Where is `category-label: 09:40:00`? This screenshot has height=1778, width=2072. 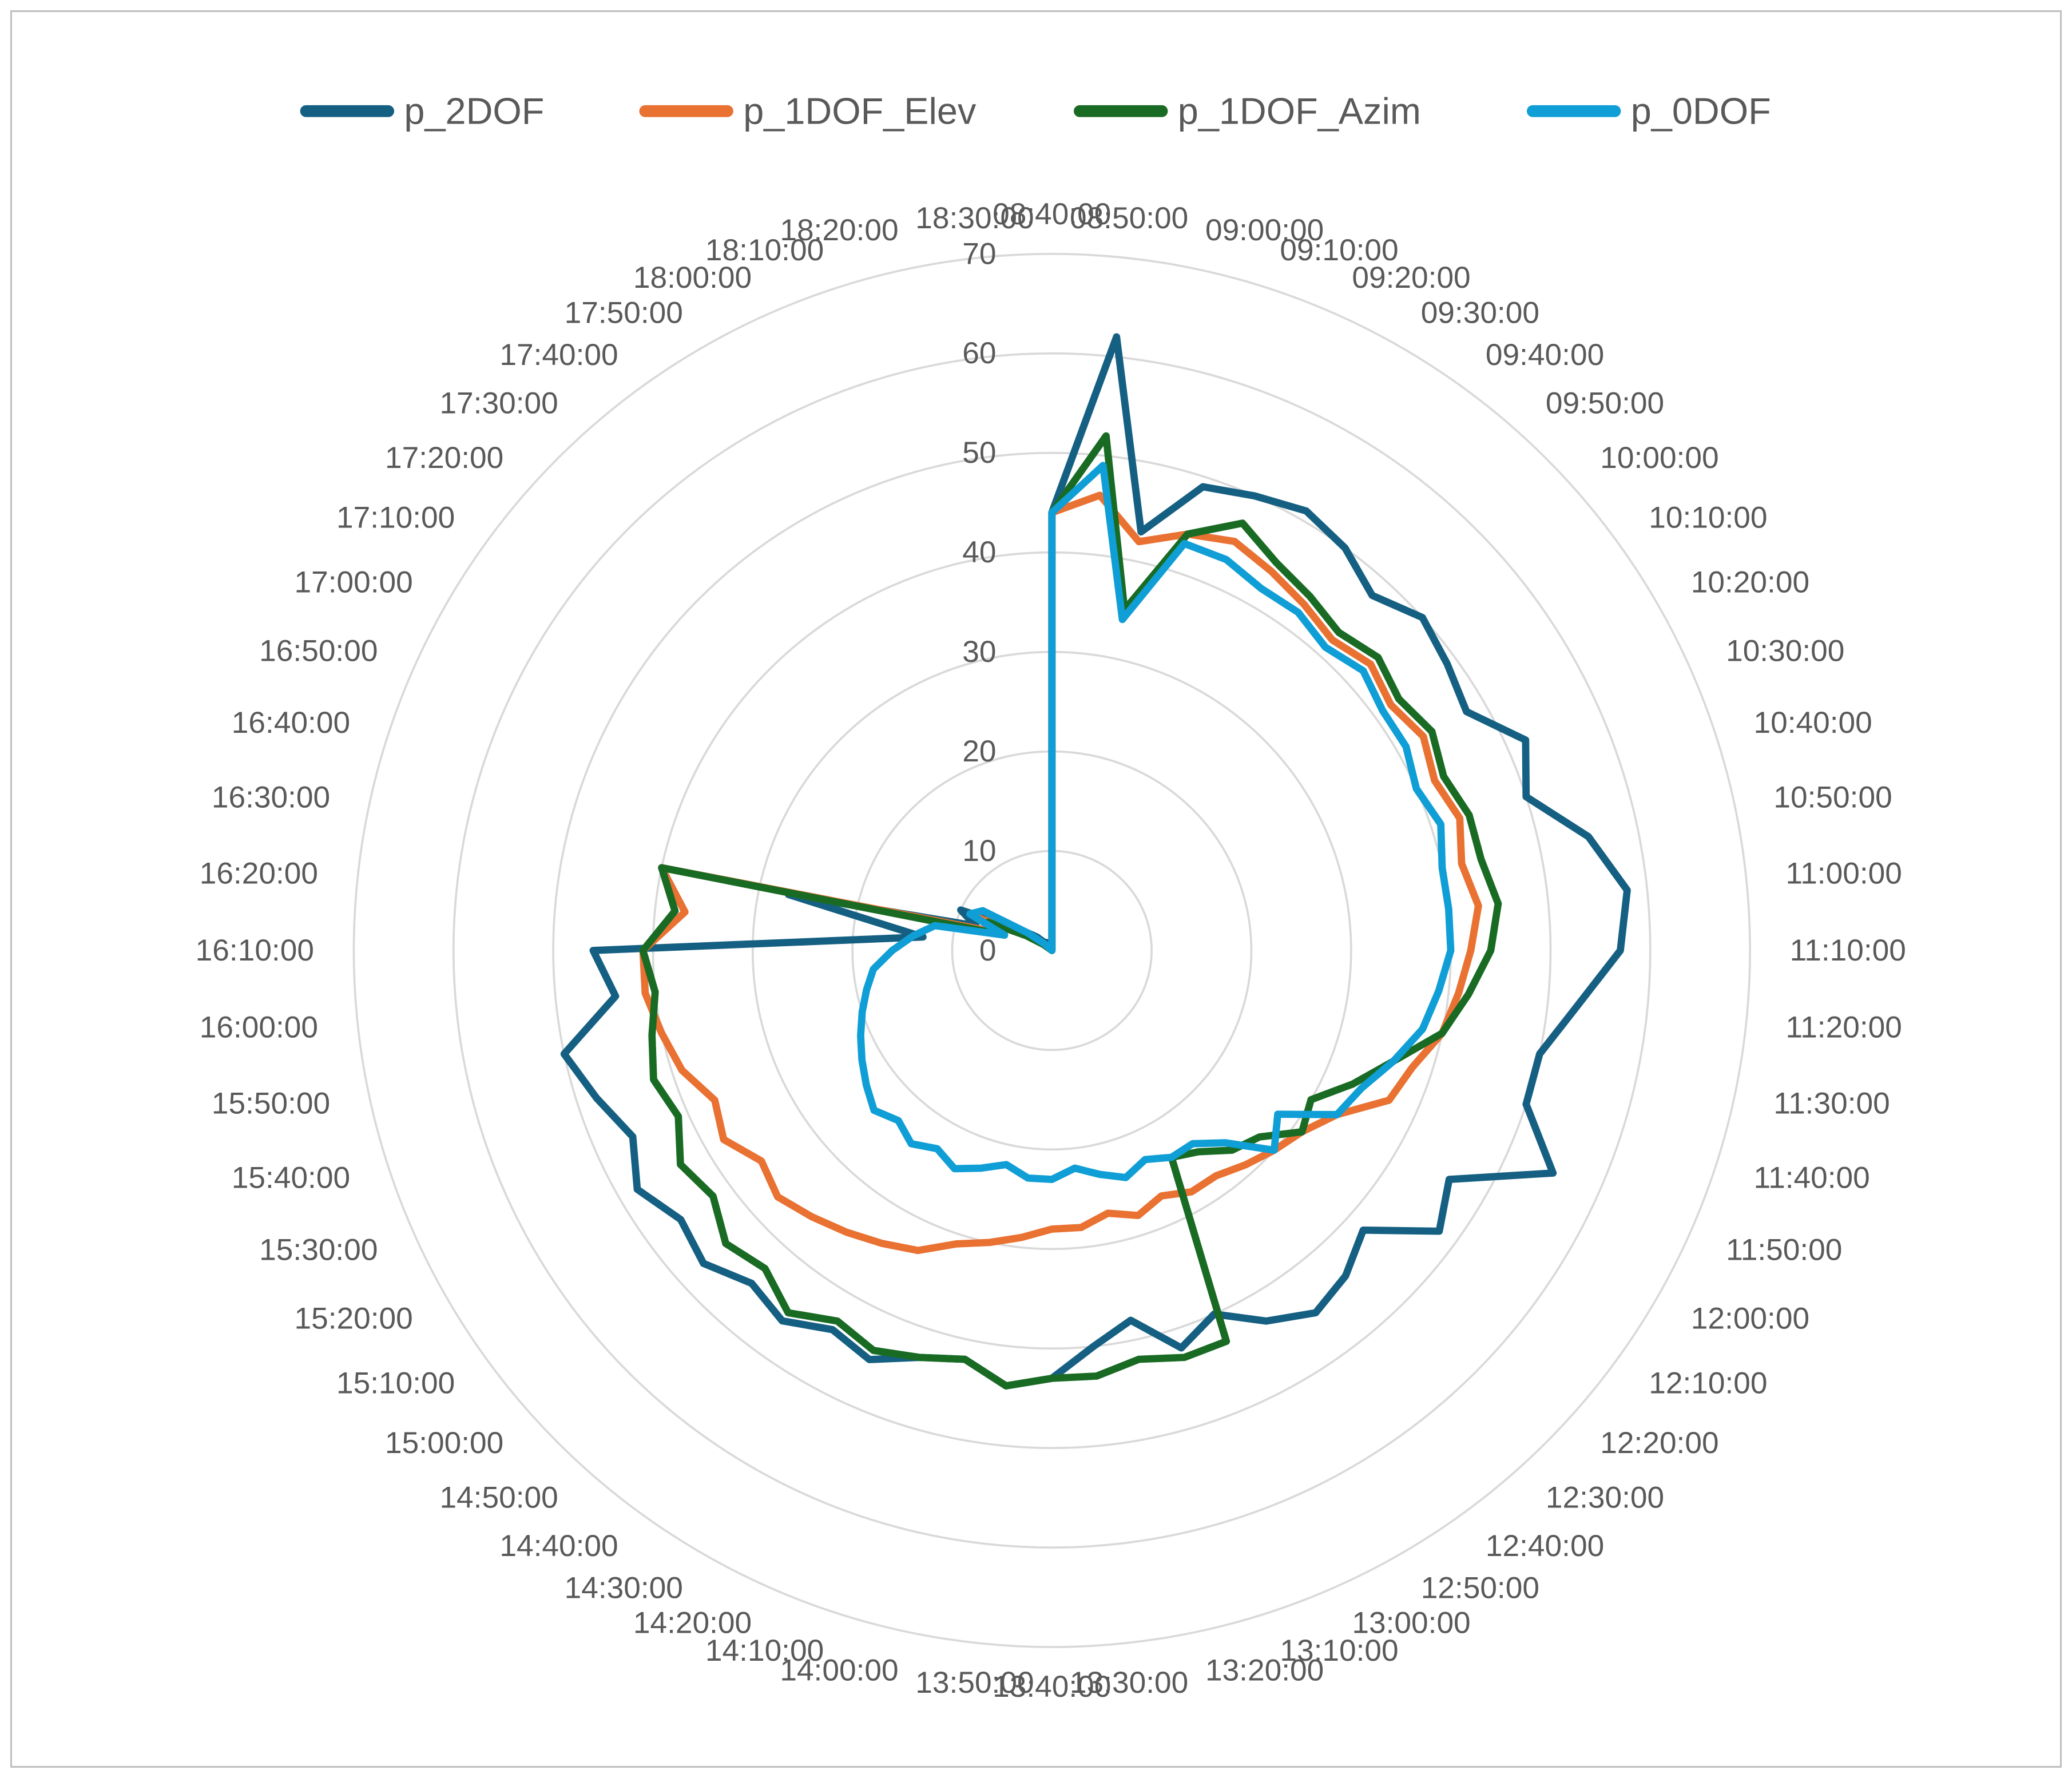 category-label: 09:40:00 is located at coordinates (1545, 355).